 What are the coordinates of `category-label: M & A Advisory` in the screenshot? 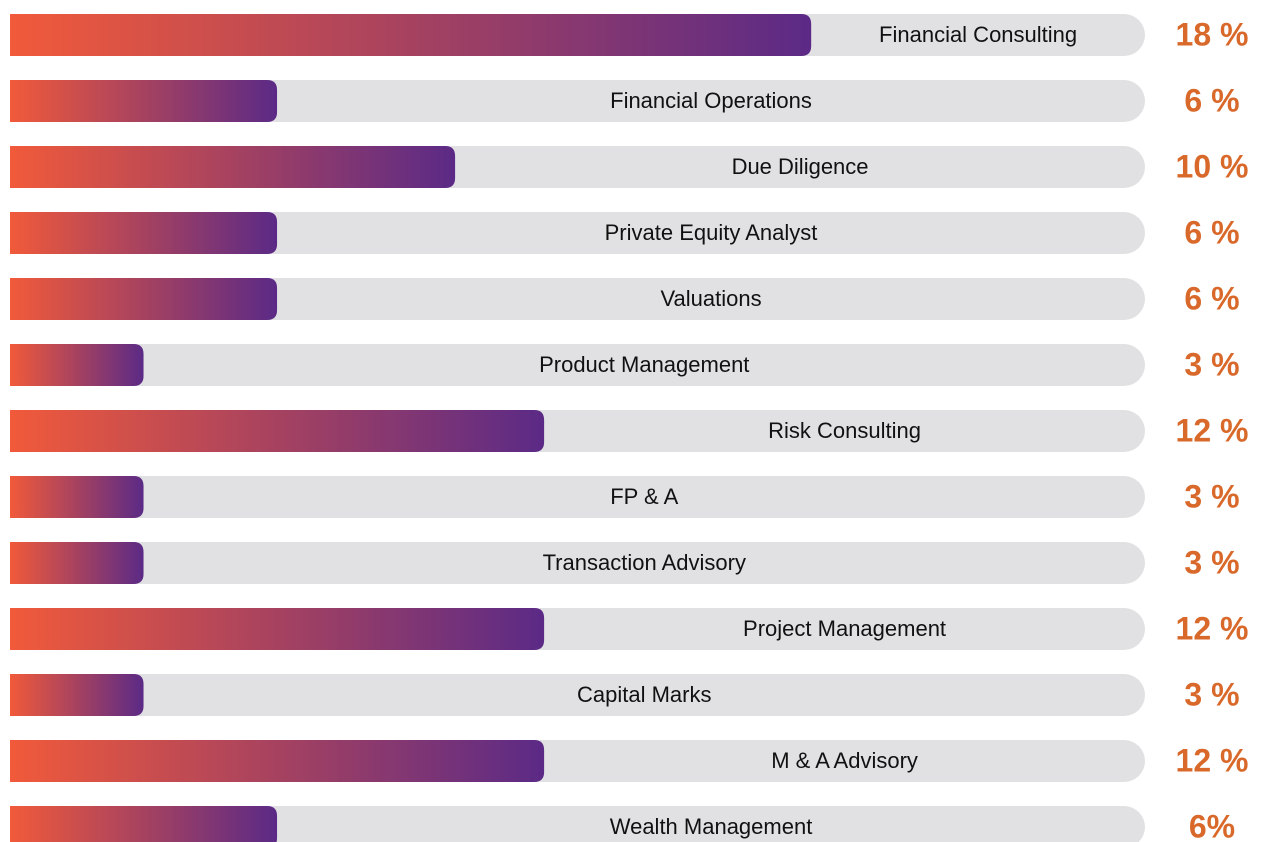 It's located at (844, 760).